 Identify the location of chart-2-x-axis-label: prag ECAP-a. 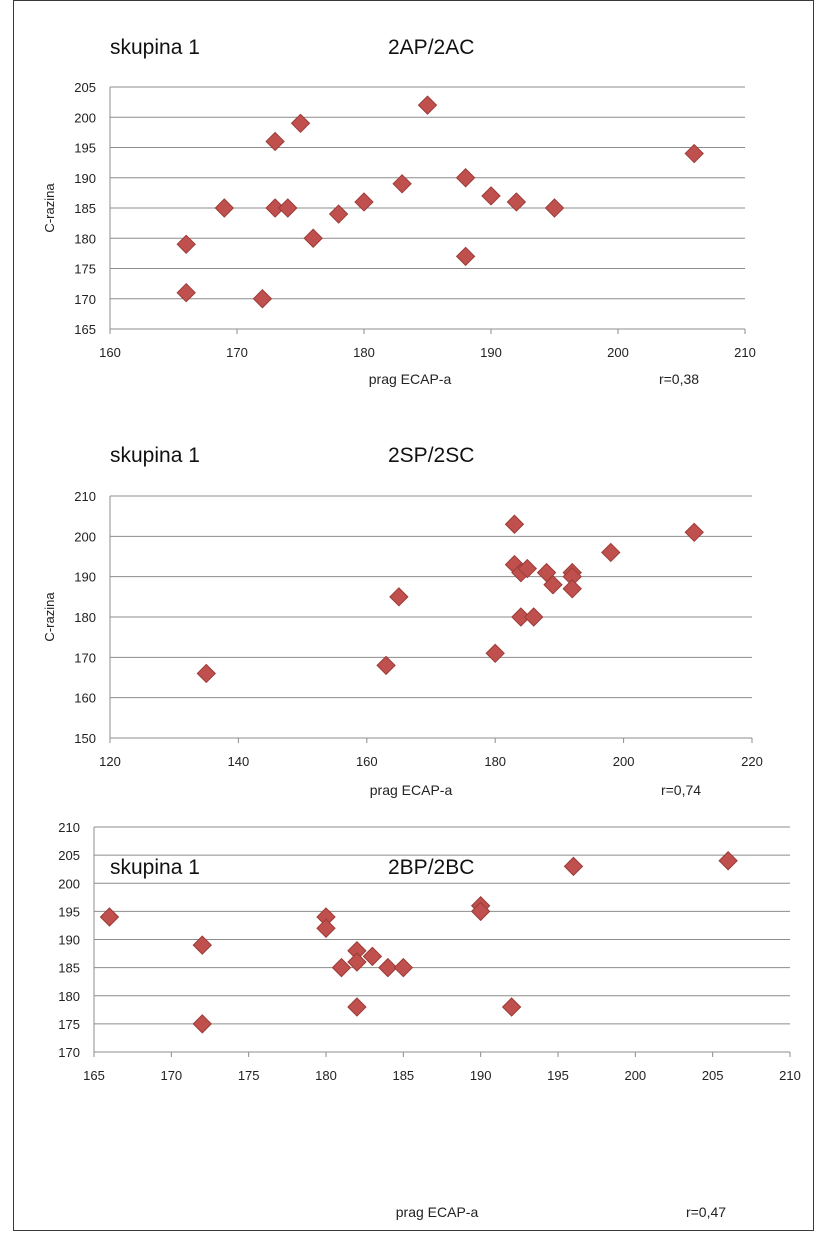
(411, 790).